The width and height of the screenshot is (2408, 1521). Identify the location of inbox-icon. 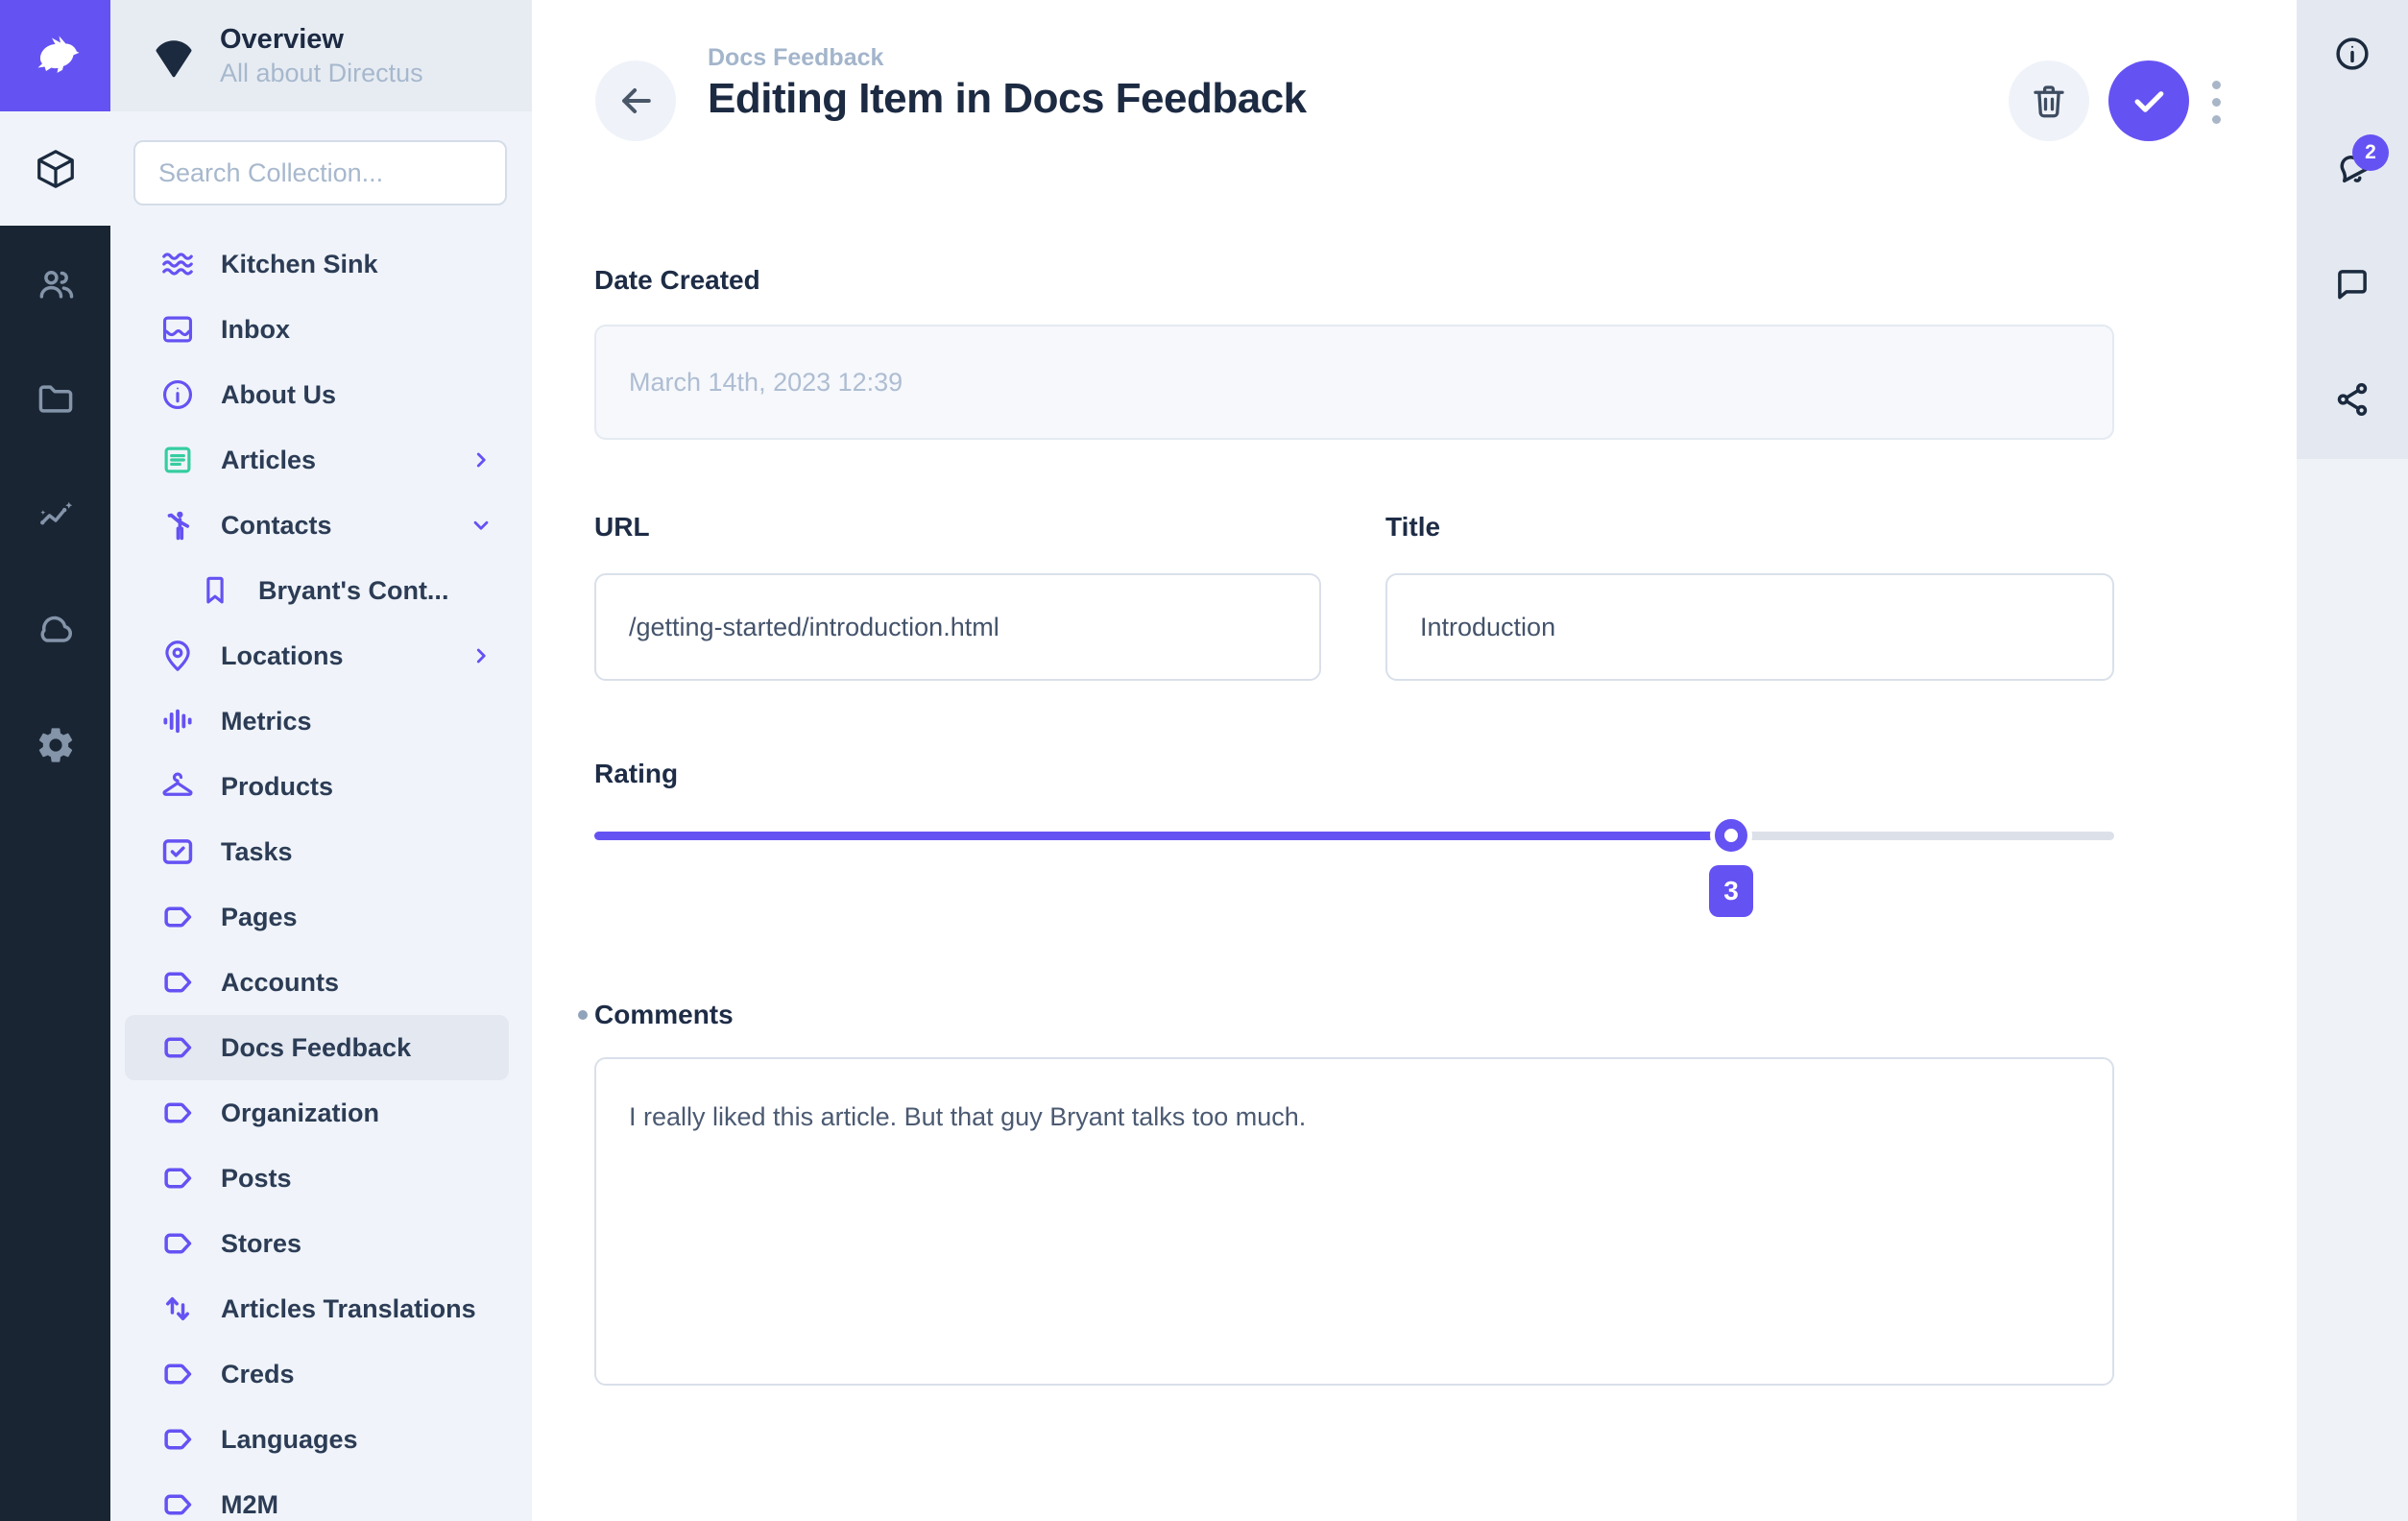
(178, 329).